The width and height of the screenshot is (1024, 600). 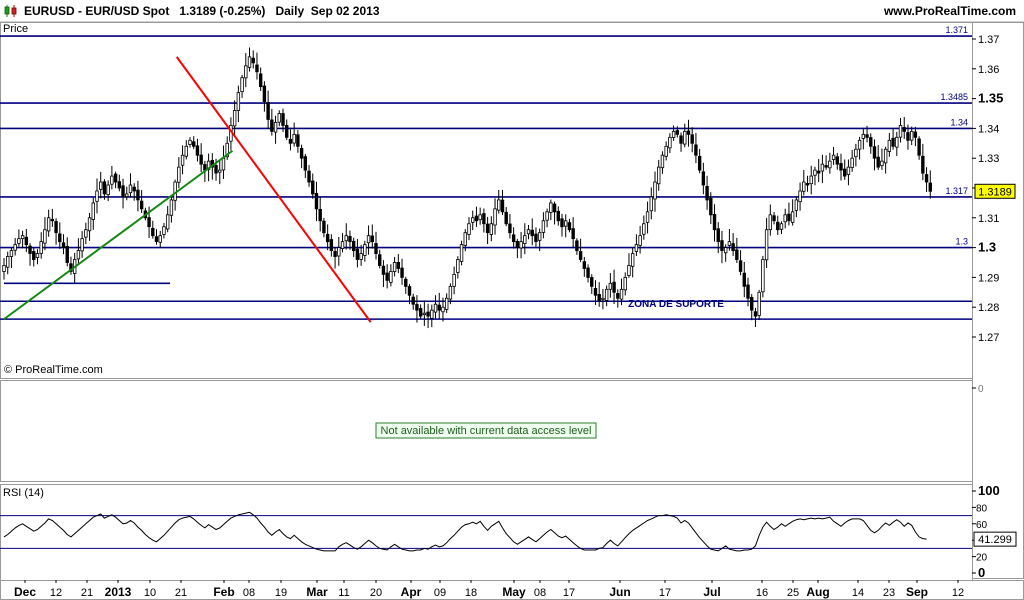 I want to click on support-zone-annotation: ZONA DE SUPORTE, so click(x=676, y=304).